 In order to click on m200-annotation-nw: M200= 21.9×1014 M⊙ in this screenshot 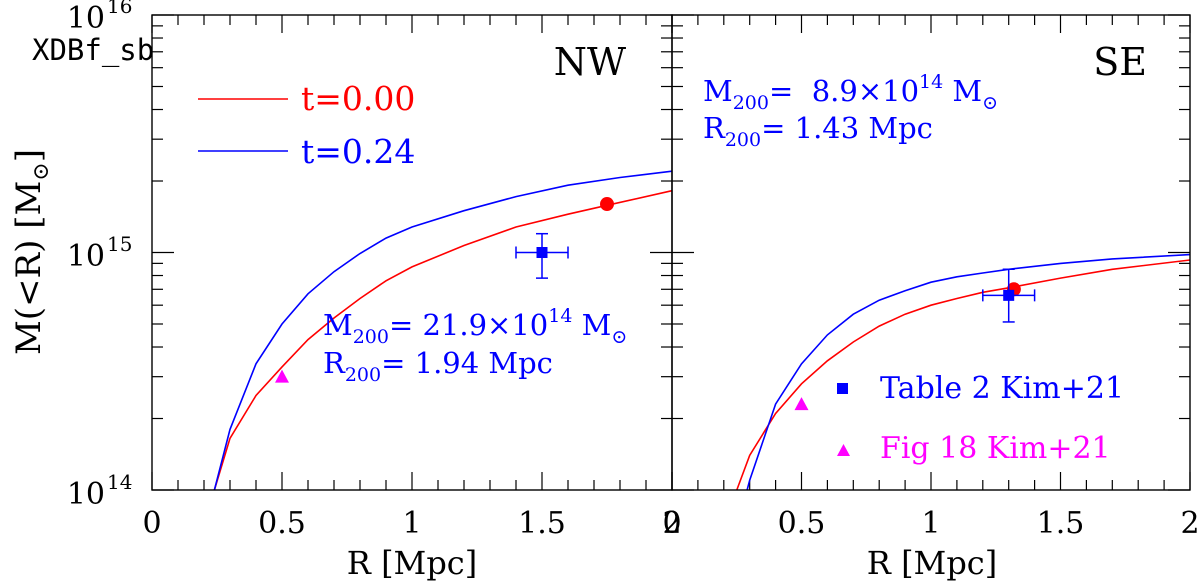, I will do `click(475, 326)`.